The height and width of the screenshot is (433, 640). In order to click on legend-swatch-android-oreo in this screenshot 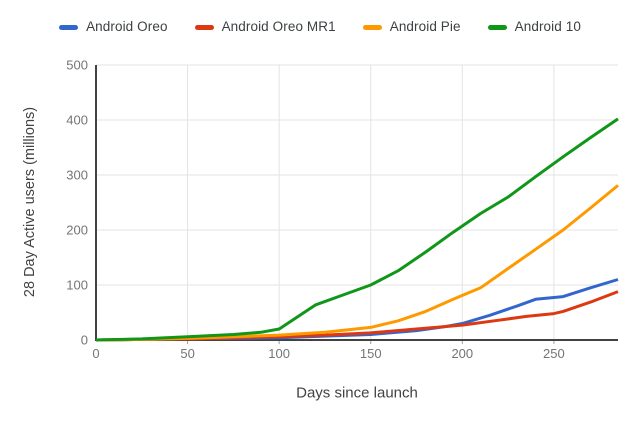, I will do `click(69, 27)`.